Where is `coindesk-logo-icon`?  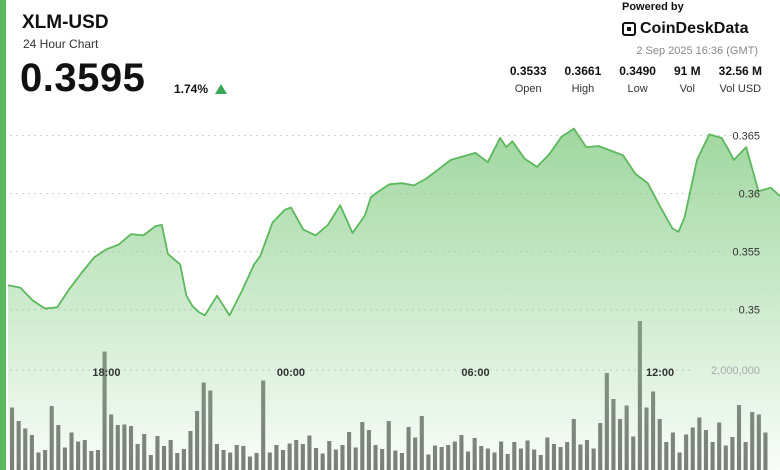 coindesk-logo-icon is located at coordinates (629, 29).